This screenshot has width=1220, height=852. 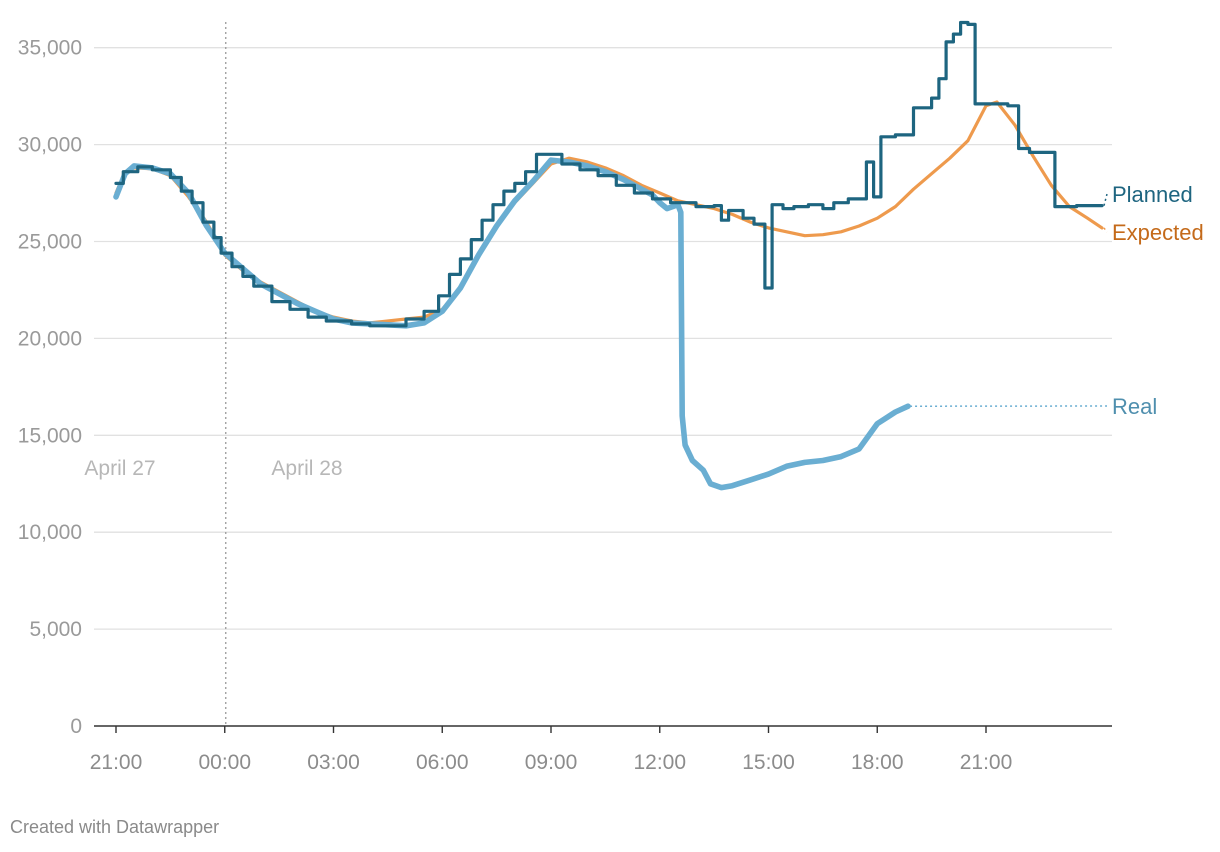 What do you see at coordinates (551, 762) in the screenshot?
I see `x-tick-label: 09:00` at bounding box center [551, 762].